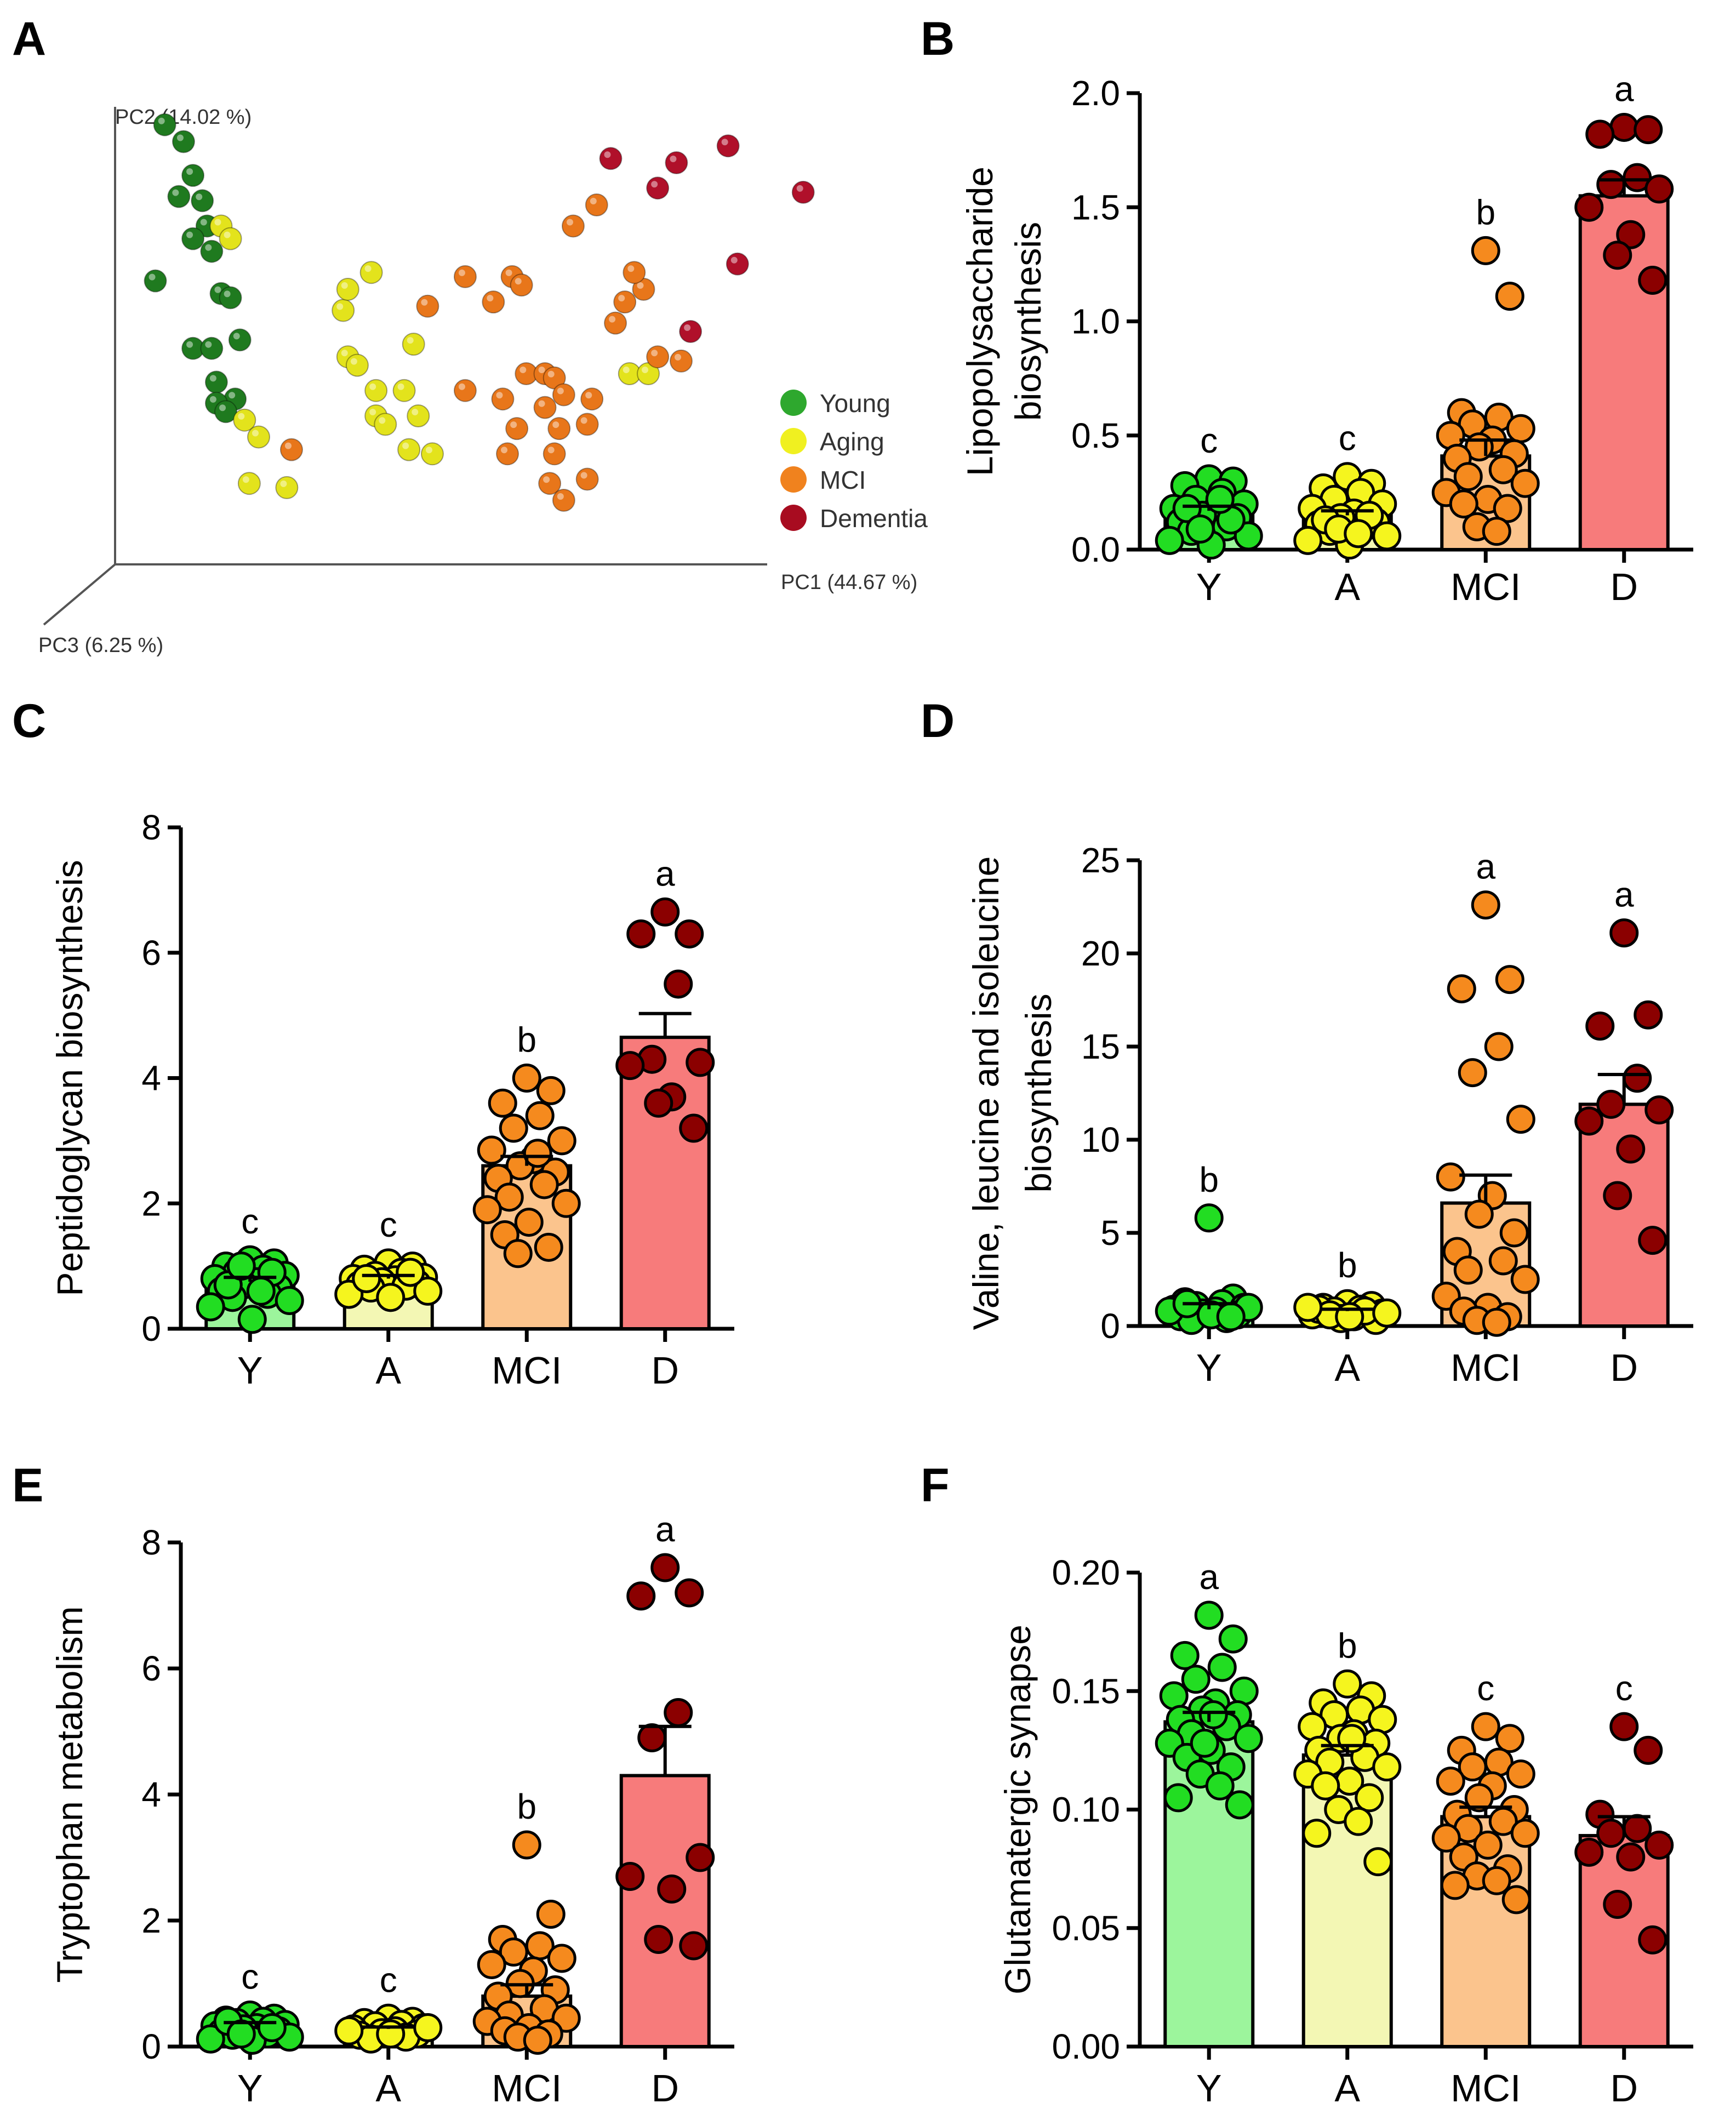 The height and width of the screenshot is (2126, 1736). I want to click on pca-point-dementia, so click(677, 163).